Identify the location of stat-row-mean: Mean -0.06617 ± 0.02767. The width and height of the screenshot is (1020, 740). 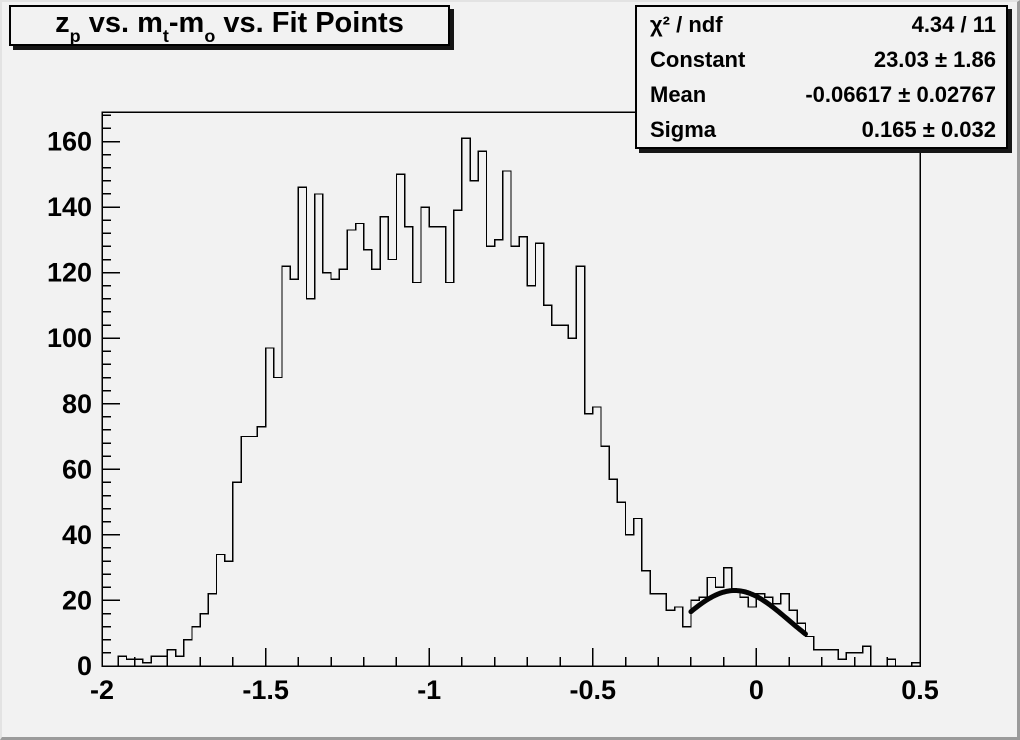
(821, 94).